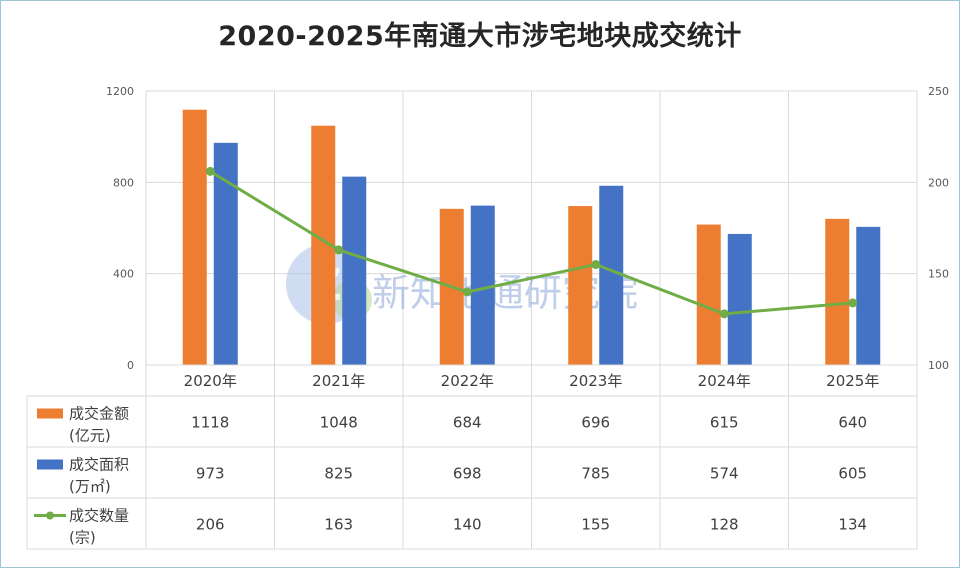 Image resolution: width=960 pixels, height=568 pixels. What do you see at coordinates (595, 525) in the screenshot?
I see `table-cell-count: 155` at bounding box center [595, 525].